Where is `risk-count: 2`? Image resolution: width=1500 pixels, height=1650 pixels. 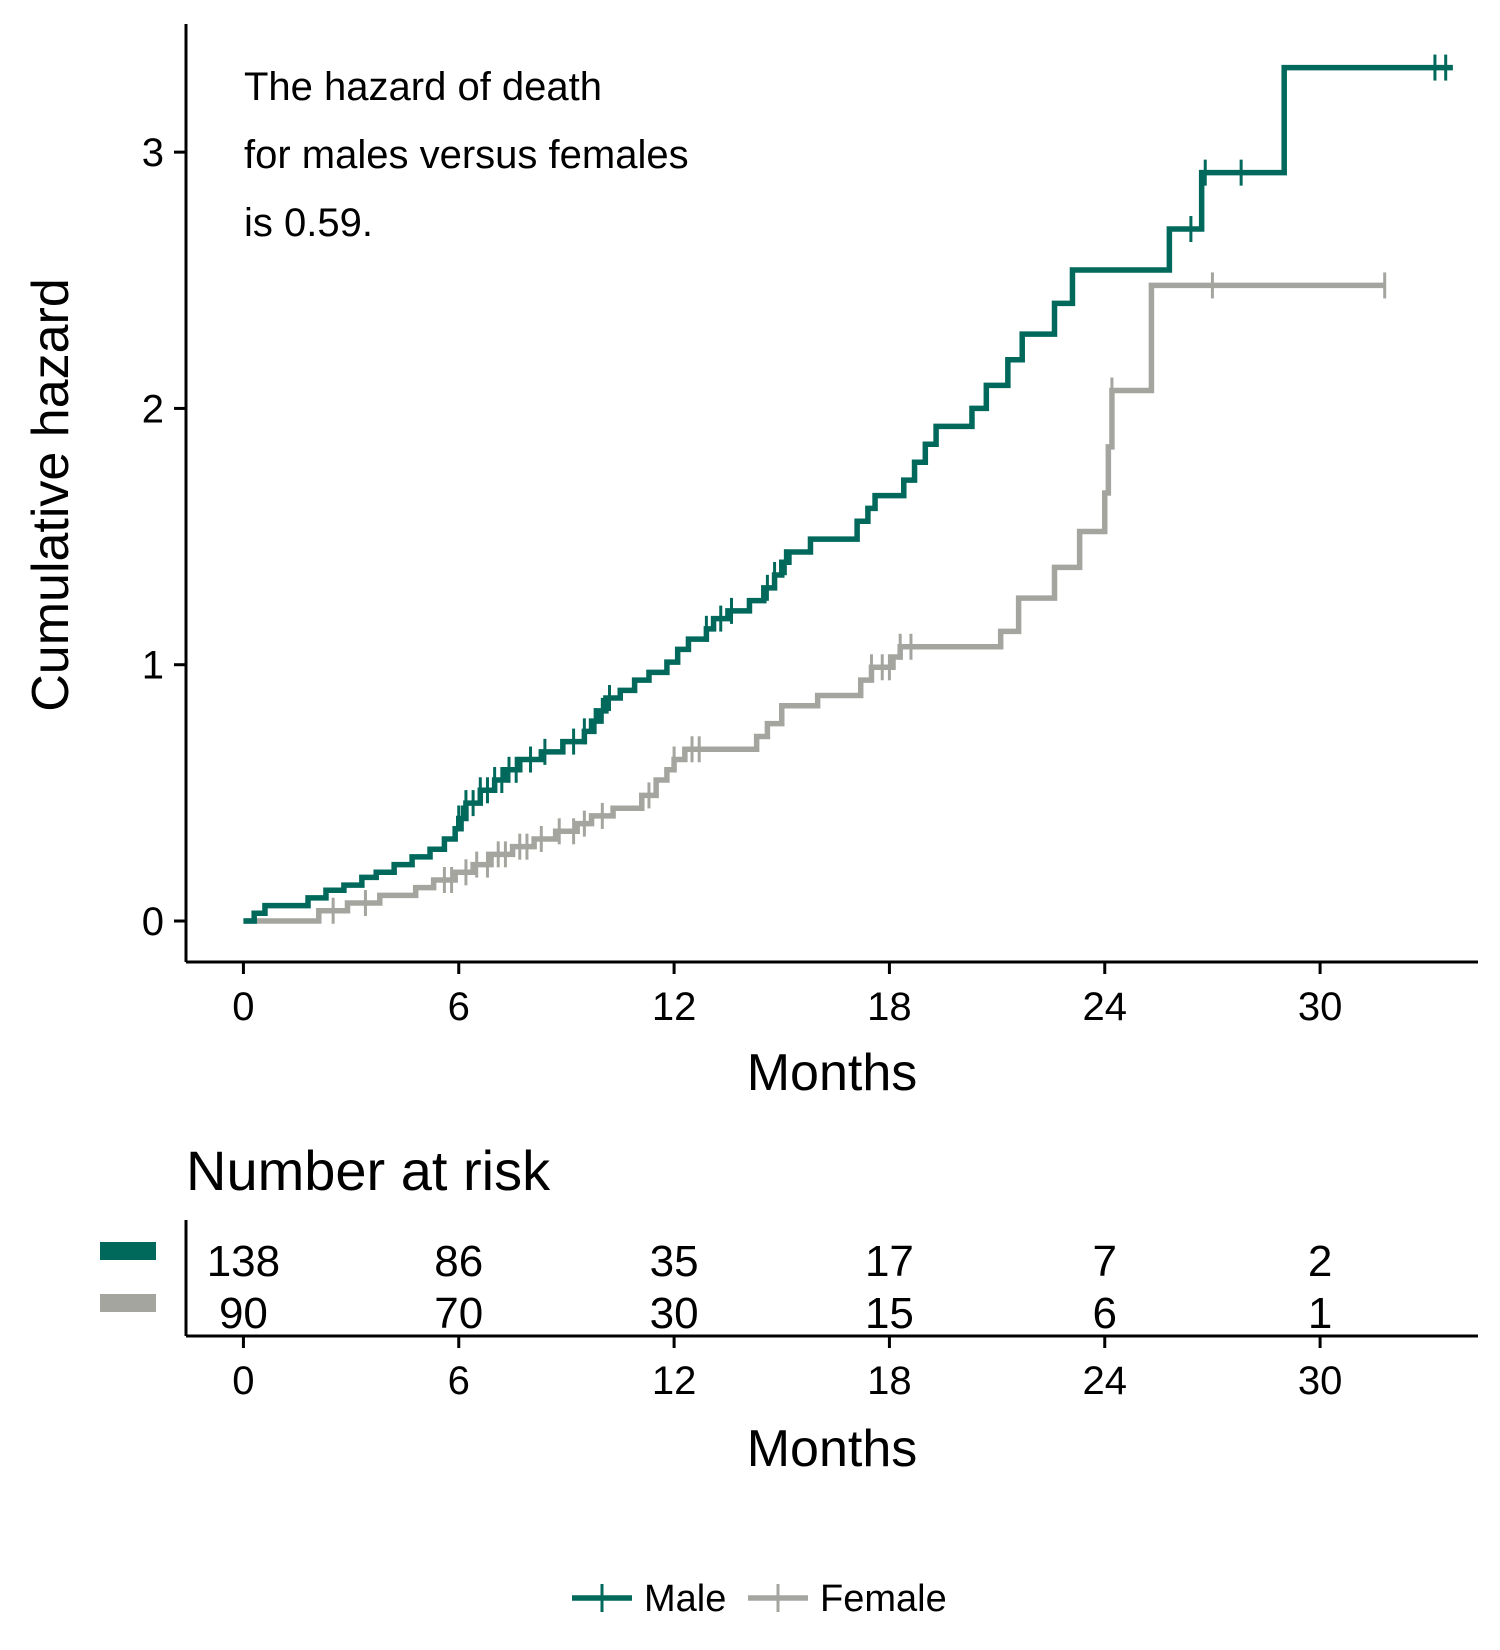 risk-count: 2 is located at coordinates (1320, 1261).